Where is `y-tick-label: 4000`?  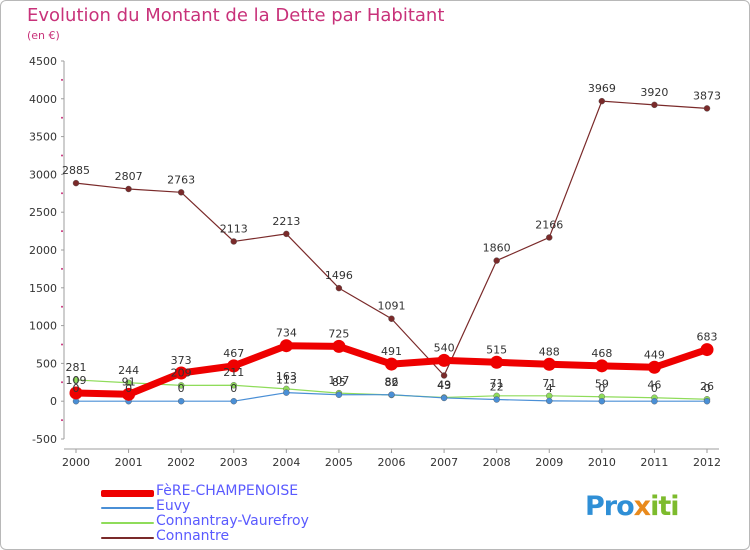
y-tick-label: 4000 is located at coordinates (43, 99).